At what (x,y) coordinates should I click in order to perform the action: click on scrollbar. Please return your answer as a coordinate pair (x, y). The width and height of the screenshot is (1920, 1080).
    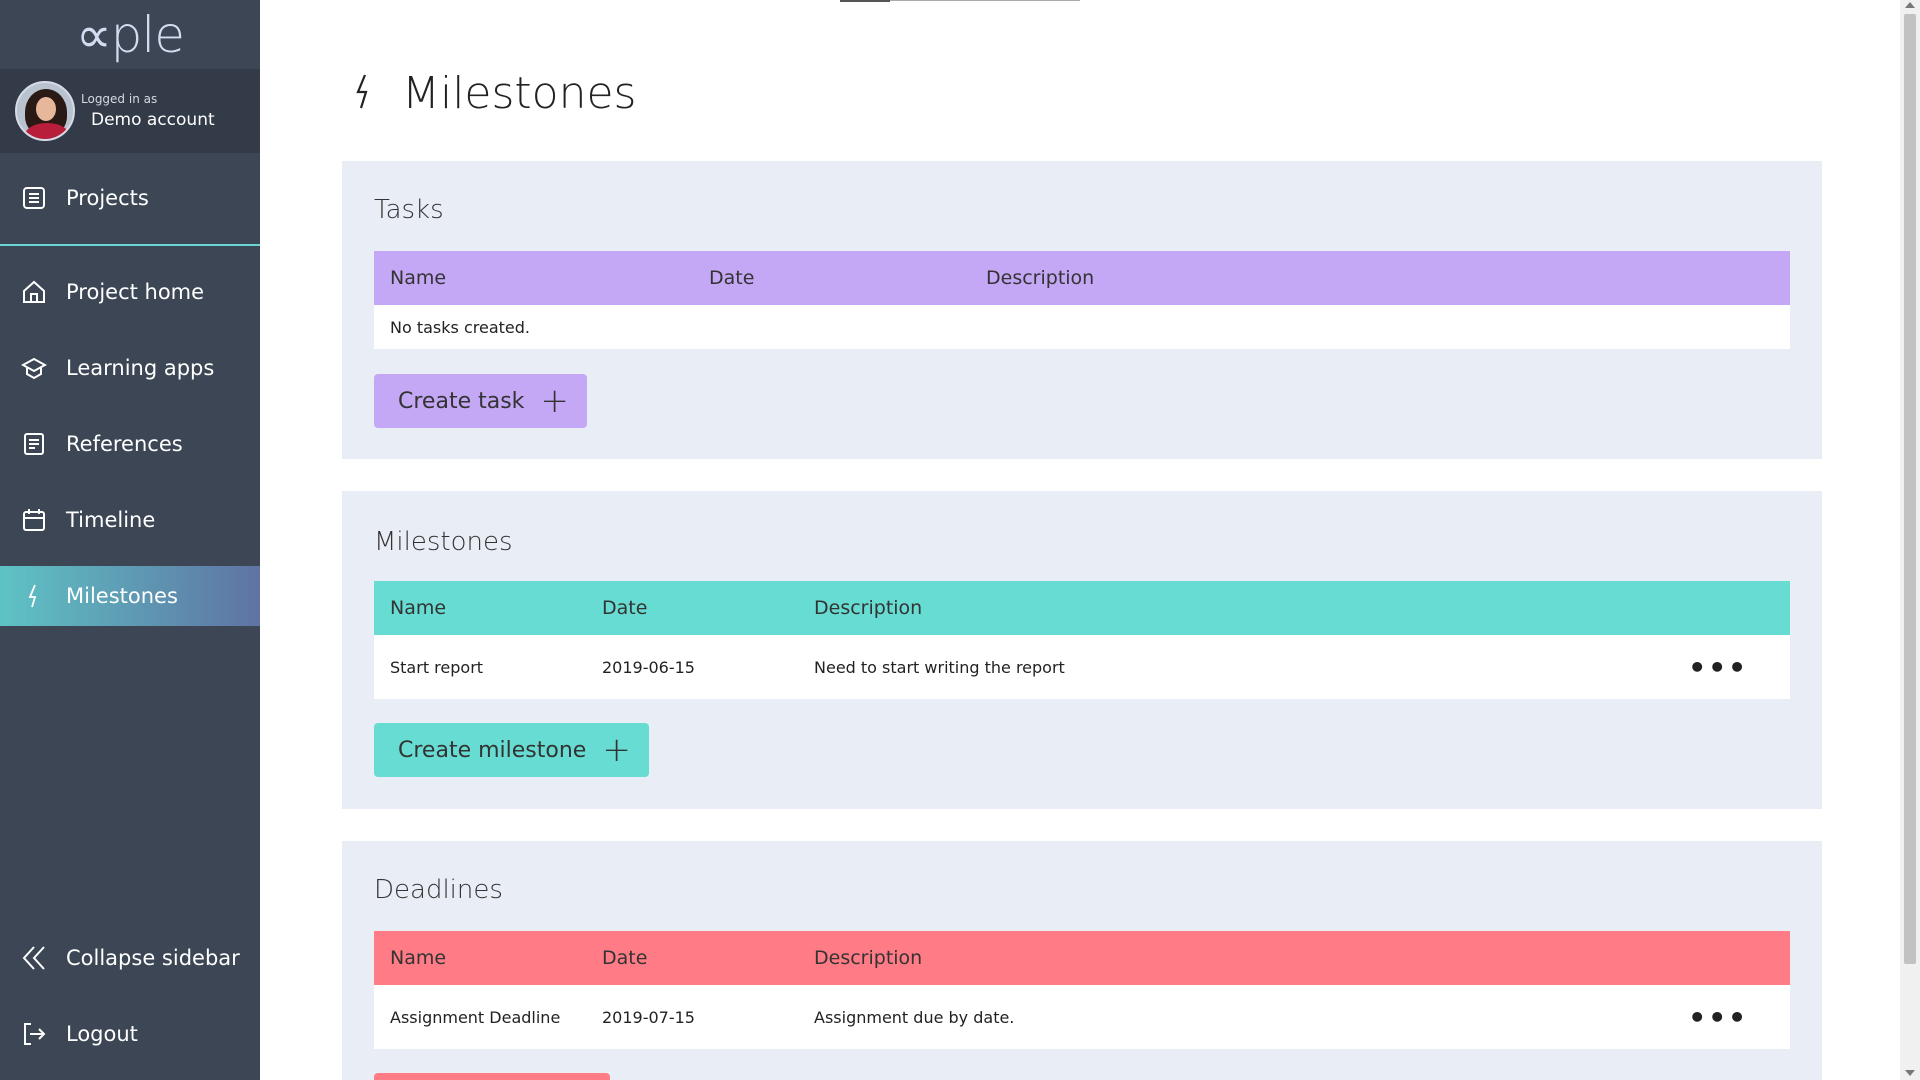
    Looking at the image, I should click on (1910, 540).